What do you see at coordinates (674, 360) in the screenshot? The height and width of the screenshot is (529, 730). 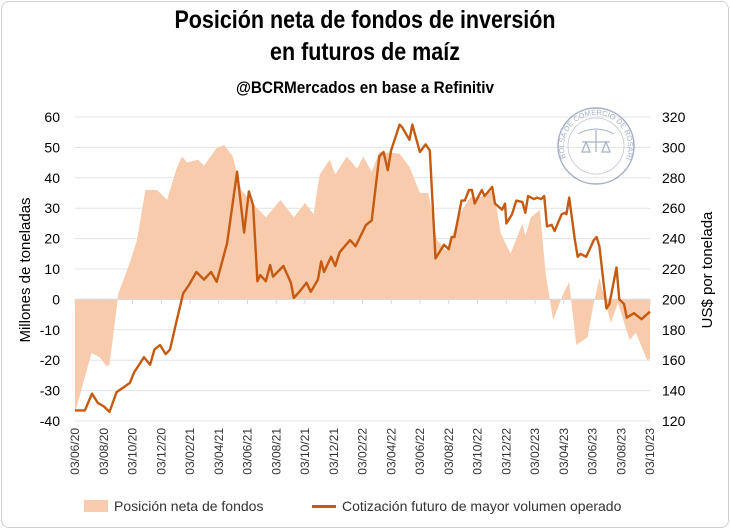 I see `right-y-tick-label: 160` at bounding box center [674, 360].